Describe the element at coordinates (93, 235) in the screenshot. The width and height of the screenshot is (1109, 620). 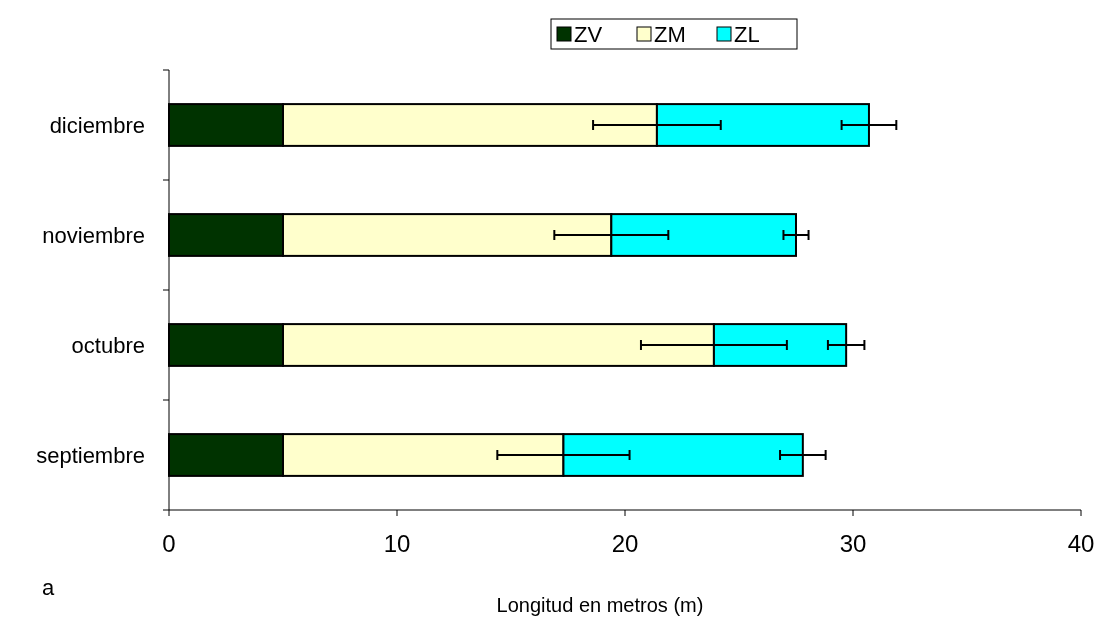
I see `y-tick-label: noviembre` at that location.